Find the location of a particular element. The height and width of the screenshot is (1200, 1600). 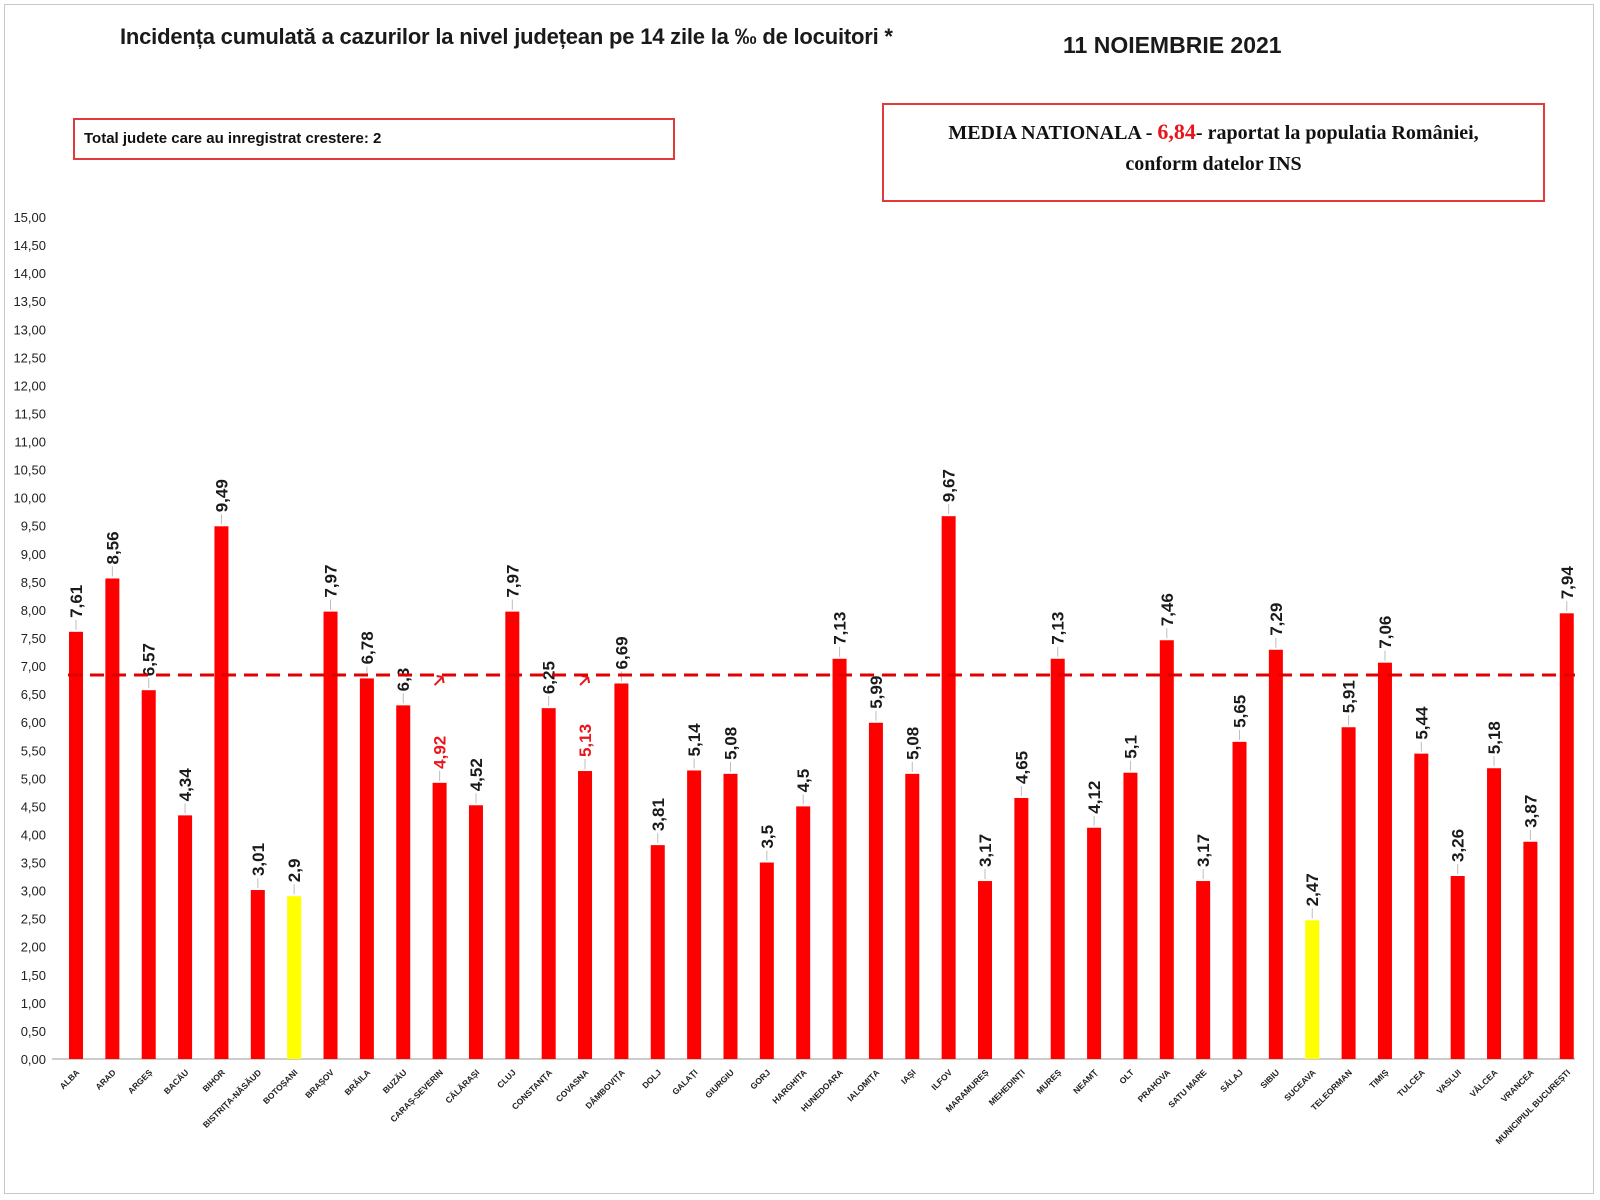

y-tick-label: 8,50 is located at coordinates (33, 582).